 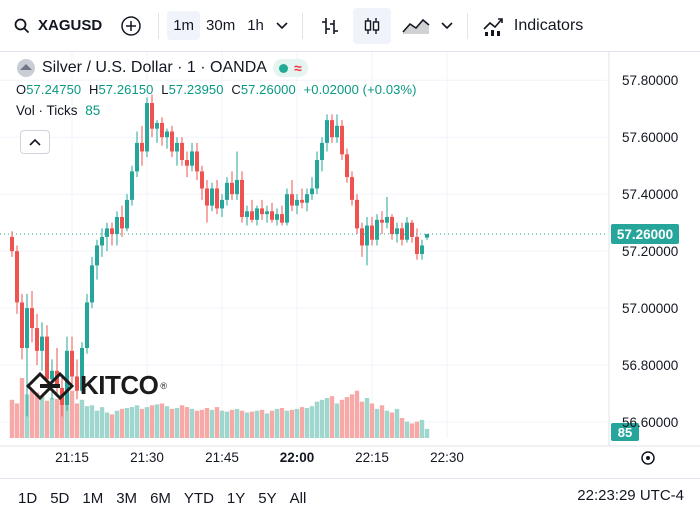 I want to click on market-status-badge: ≈, so click(x=290, y=68).